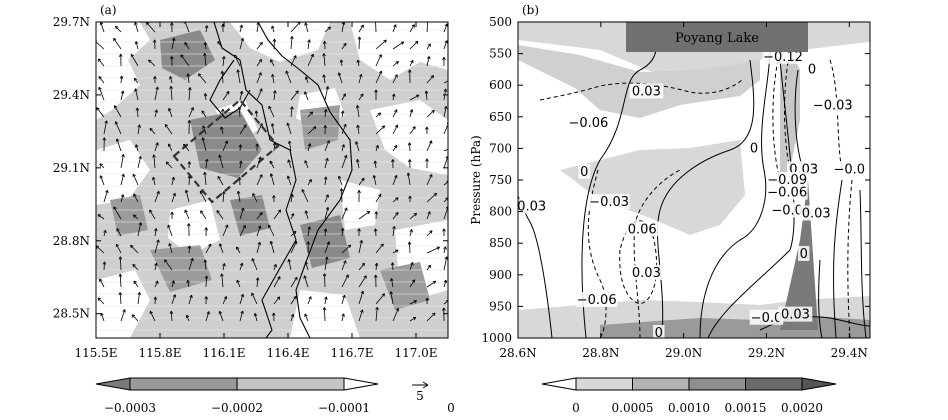  What do you see at coordinates (849, 353) in the screenshot?
I see `x-tick-label: 29.4N` at bounding box center [849, 353].